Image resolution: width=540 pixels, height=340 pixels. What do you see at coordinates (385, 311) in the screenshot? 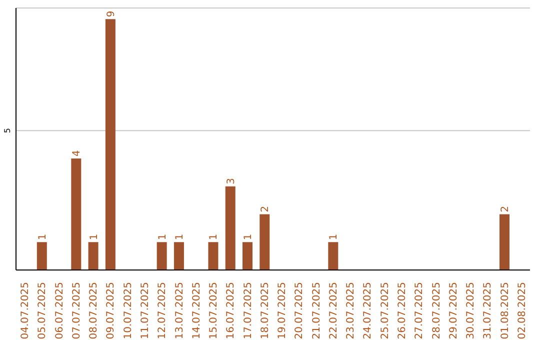
I see `x-tick-label: 25.07.2025` at bounding box center [385, 311].